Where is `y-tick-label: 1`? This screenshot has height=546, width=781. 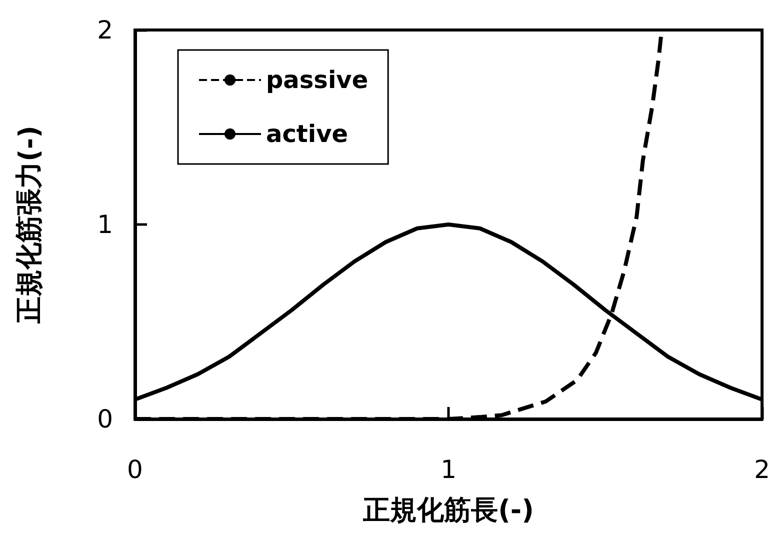 y-tick-label: 1 is located at coordinates (105, 224).